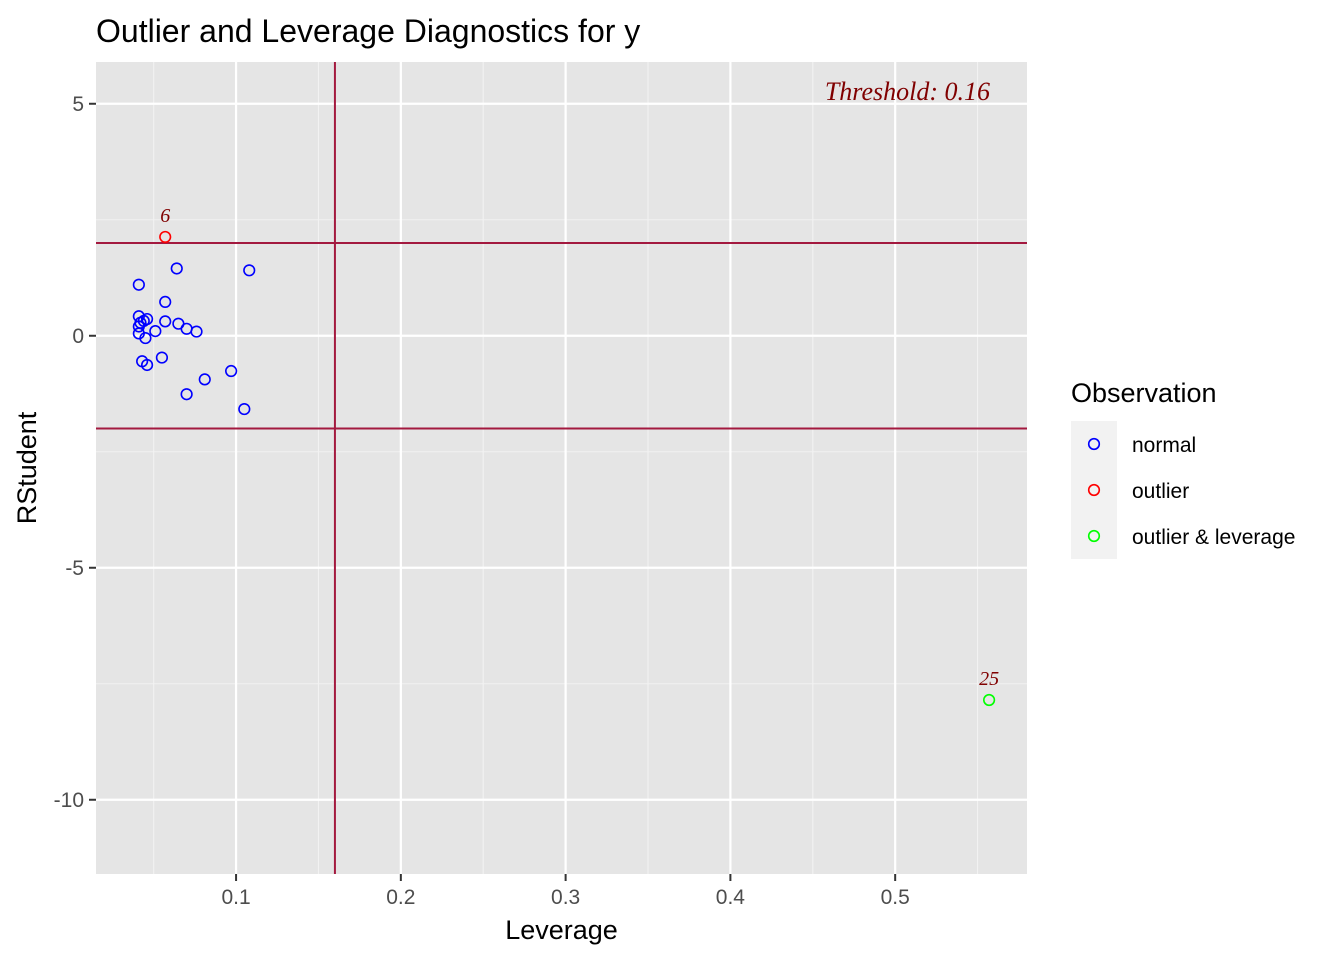 The width and height of the screenshot is (1344, 960). Describe the element at coordinates (74, 568) in the screenshot. I see `y-tick-label-2: -5` at that location.